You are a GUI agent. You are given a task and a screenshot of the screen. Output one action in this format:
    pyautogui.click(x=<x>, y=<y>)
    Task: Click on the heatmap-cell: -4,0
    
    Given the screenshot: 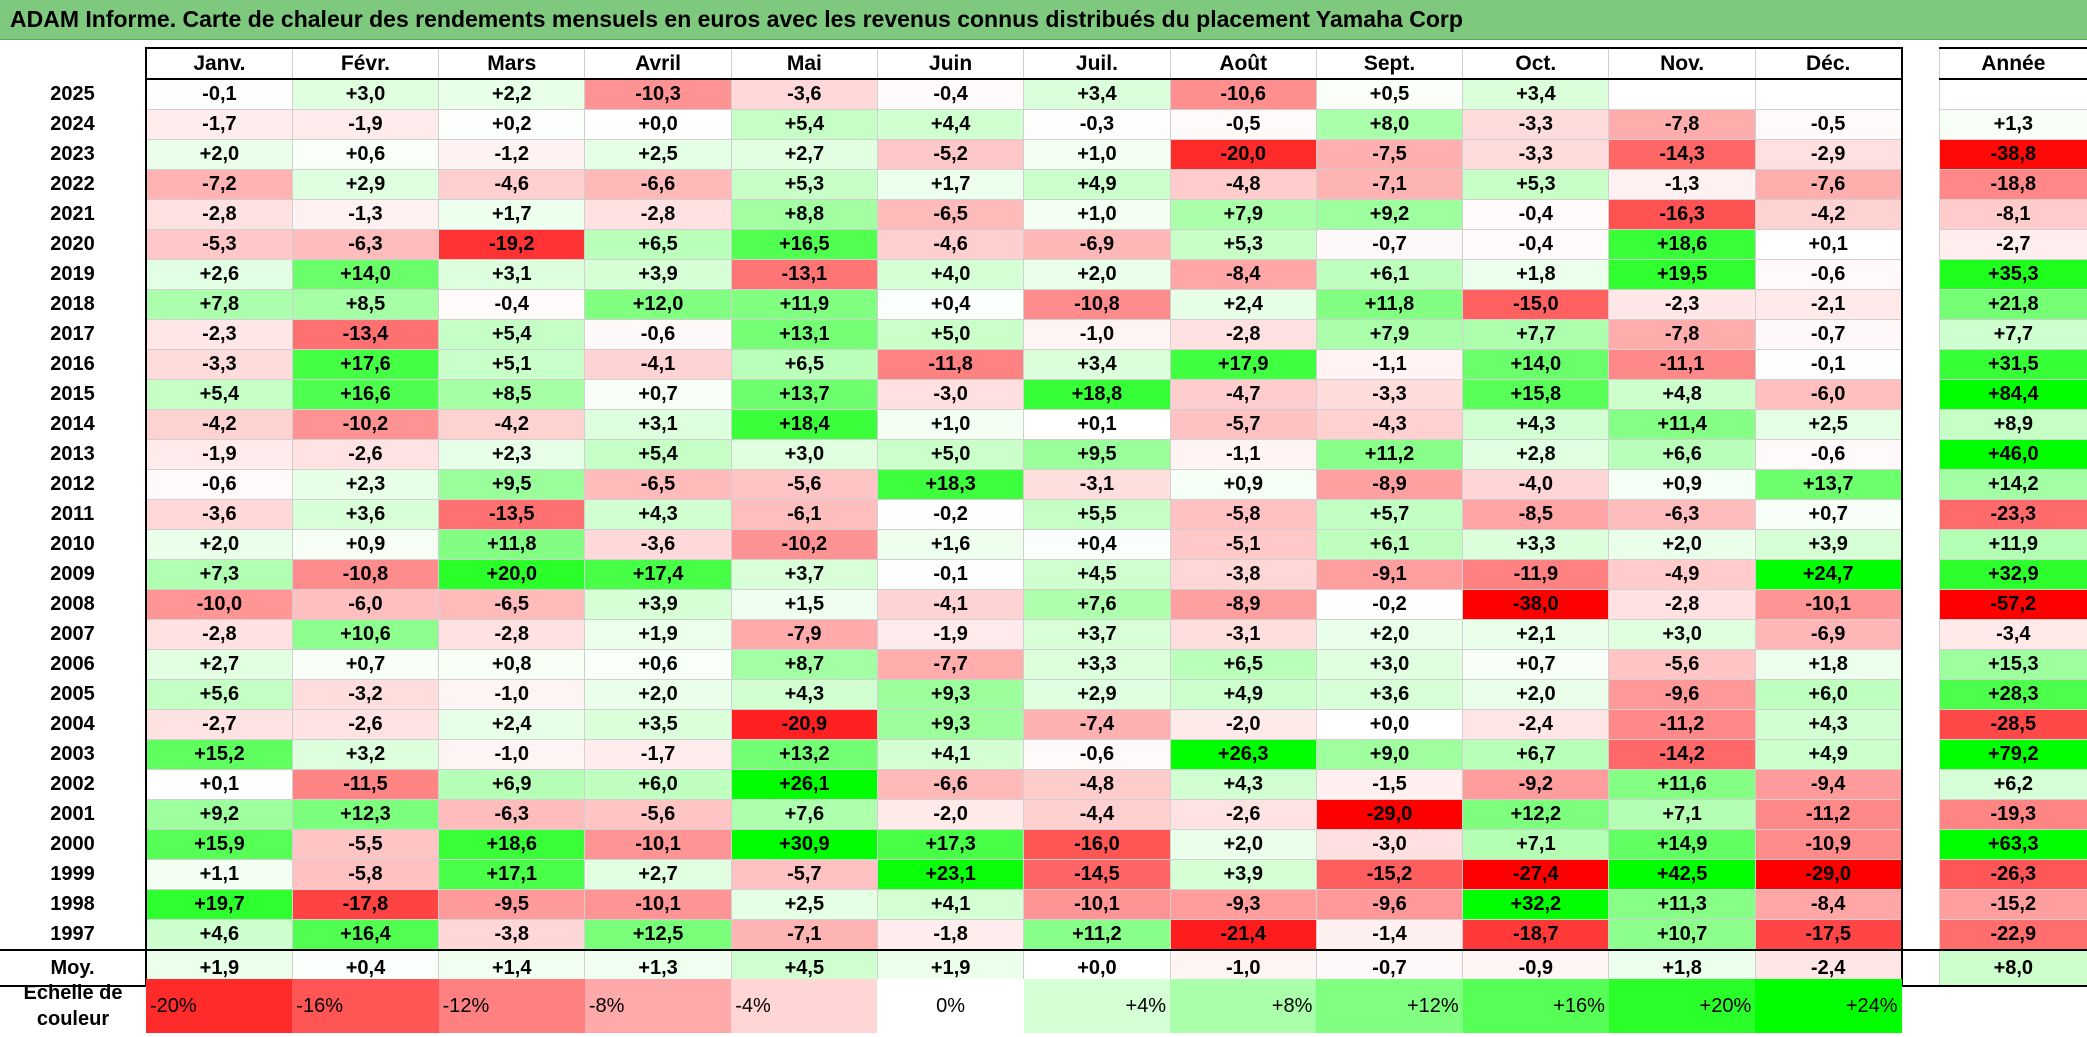 What is the action you would take?
    pyautogui.click(x=1536, y=484)
    